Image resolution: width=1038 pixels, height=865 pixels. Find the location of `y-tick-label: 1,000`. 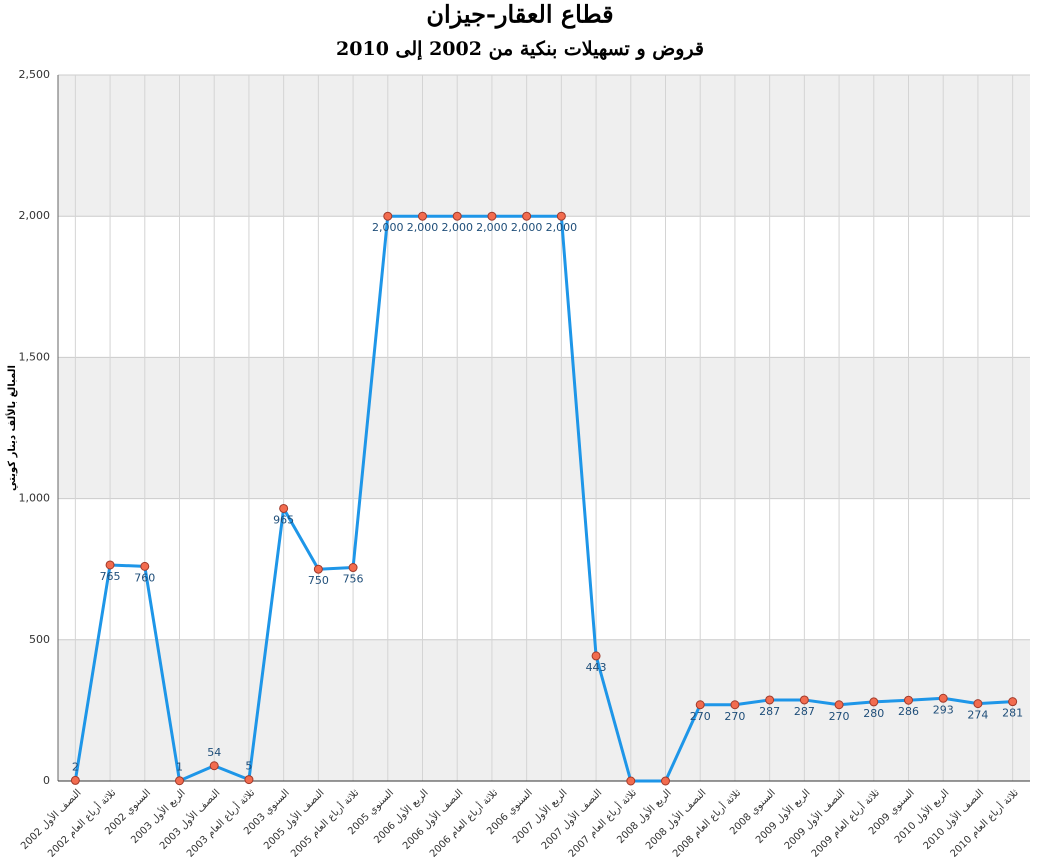

y-tick-label: 1,000 is located at coordinates (35, 498).